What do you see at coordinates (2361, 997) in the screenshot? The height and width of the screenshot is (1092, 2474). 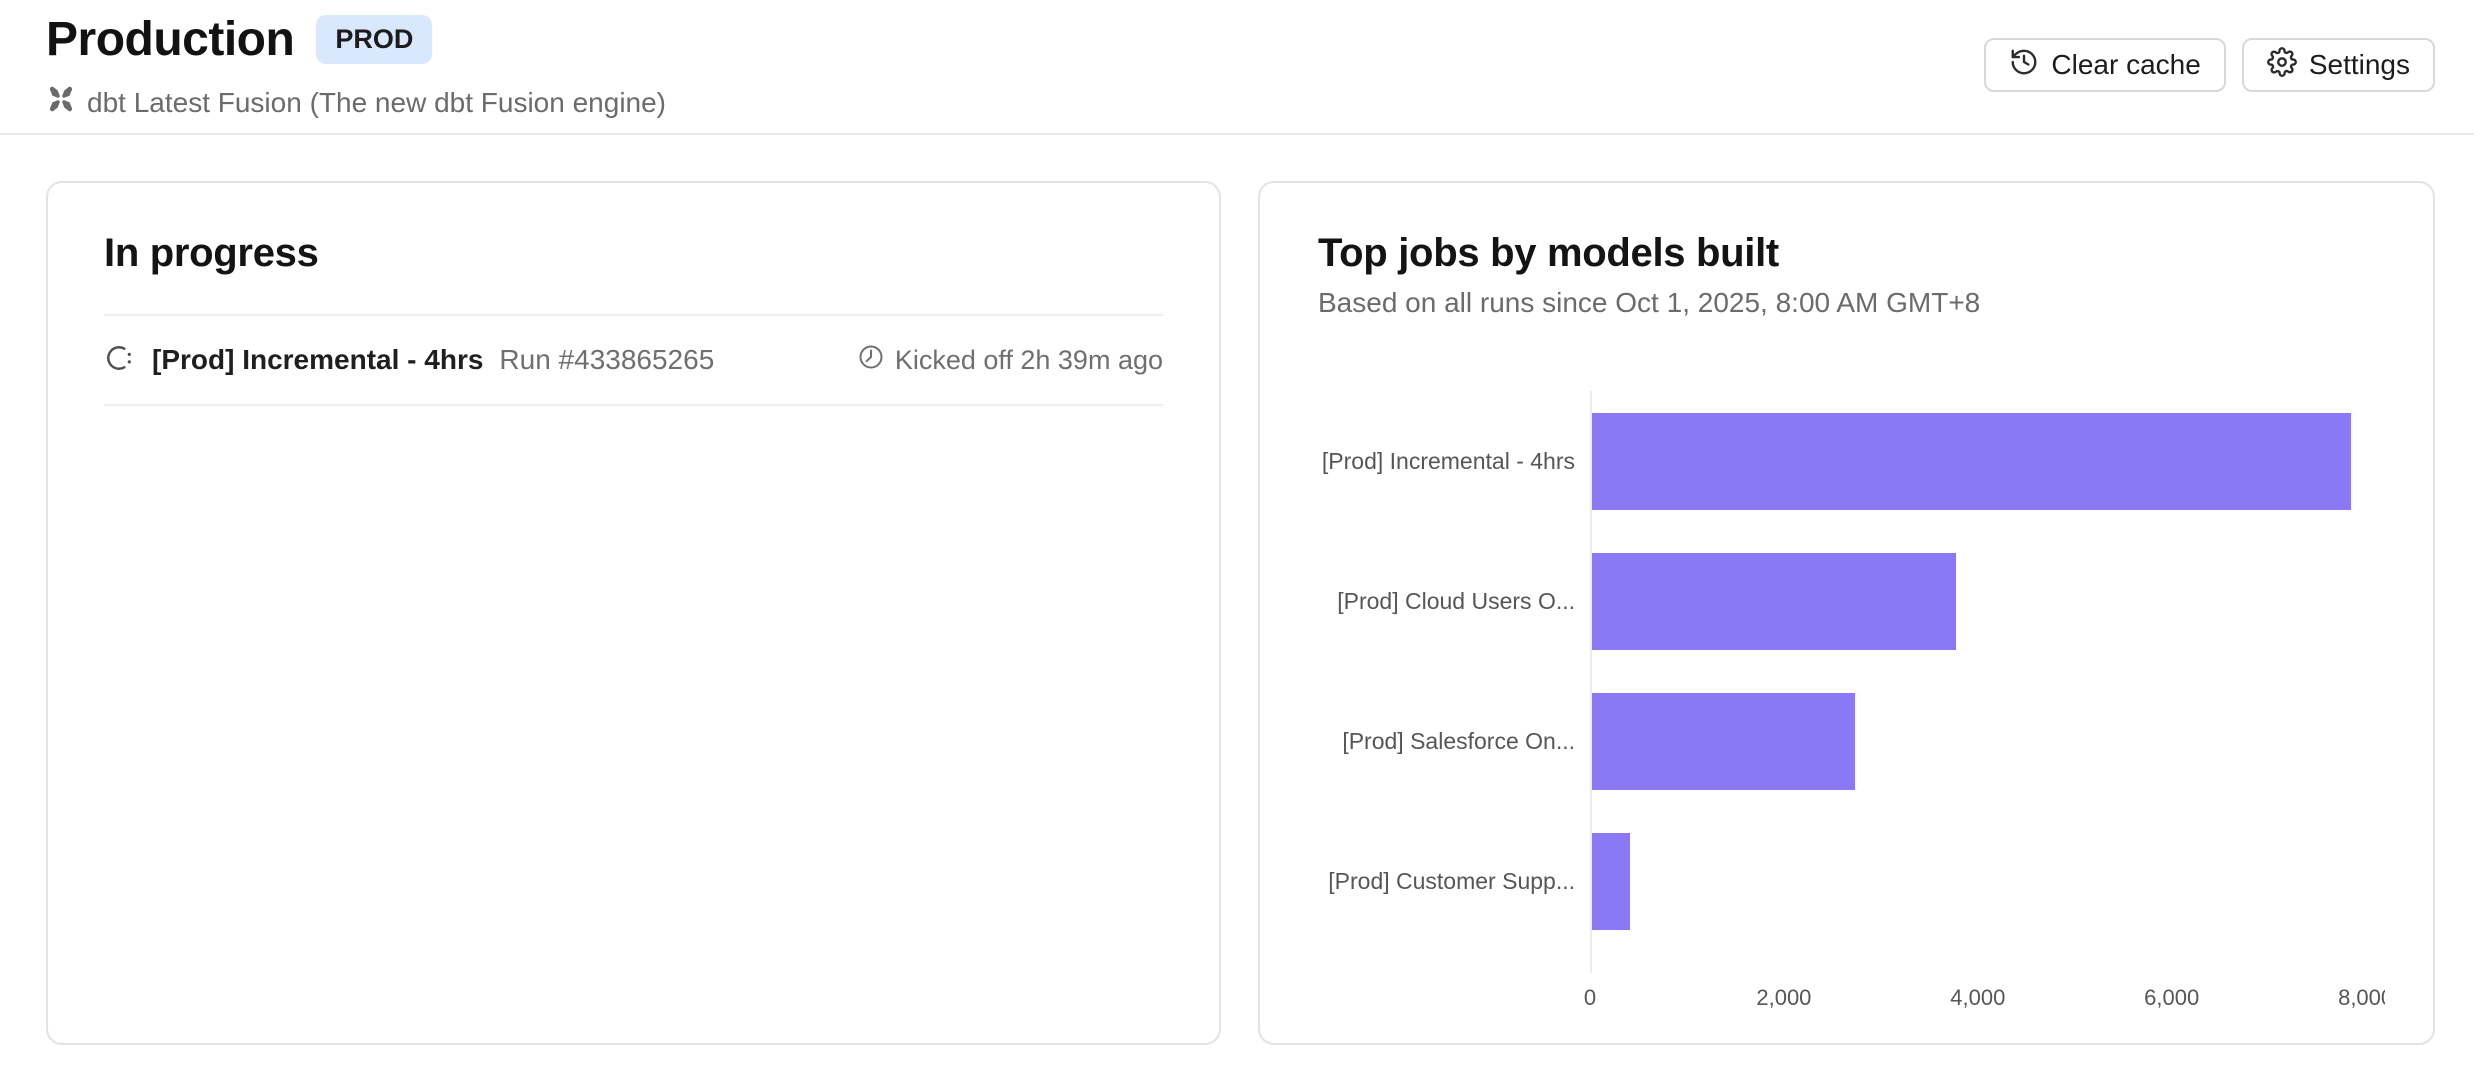 I see `x-axis-tick: 8,000` at bounding box center [2361, 997].